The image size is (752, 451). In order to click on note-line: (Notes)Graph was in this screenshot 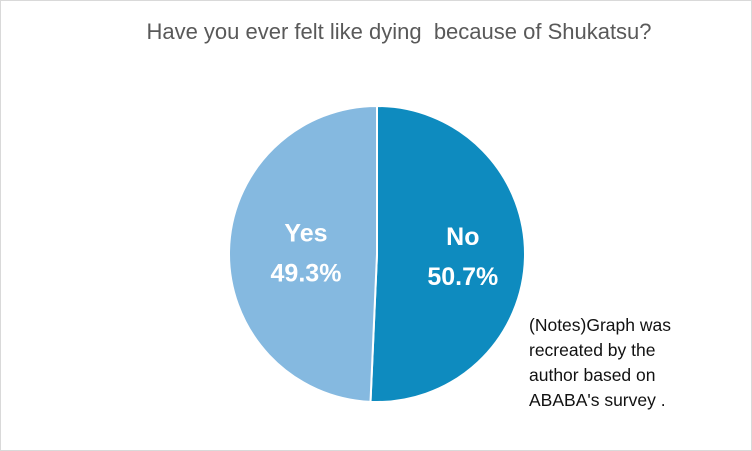, I will do `click(600, 325)`.